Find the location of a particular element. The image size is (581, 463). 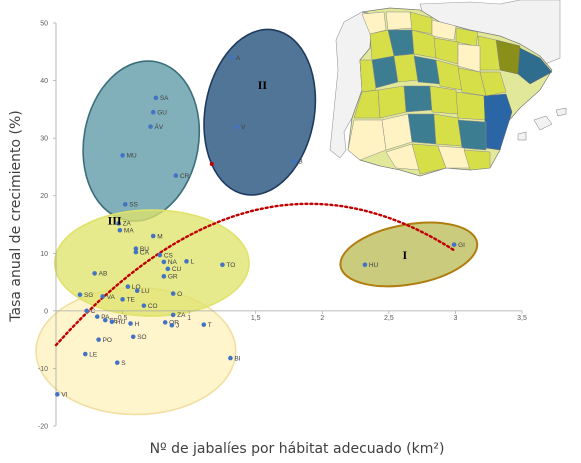

x-tick-label: 0,5 is located at coordinates (123, 318).